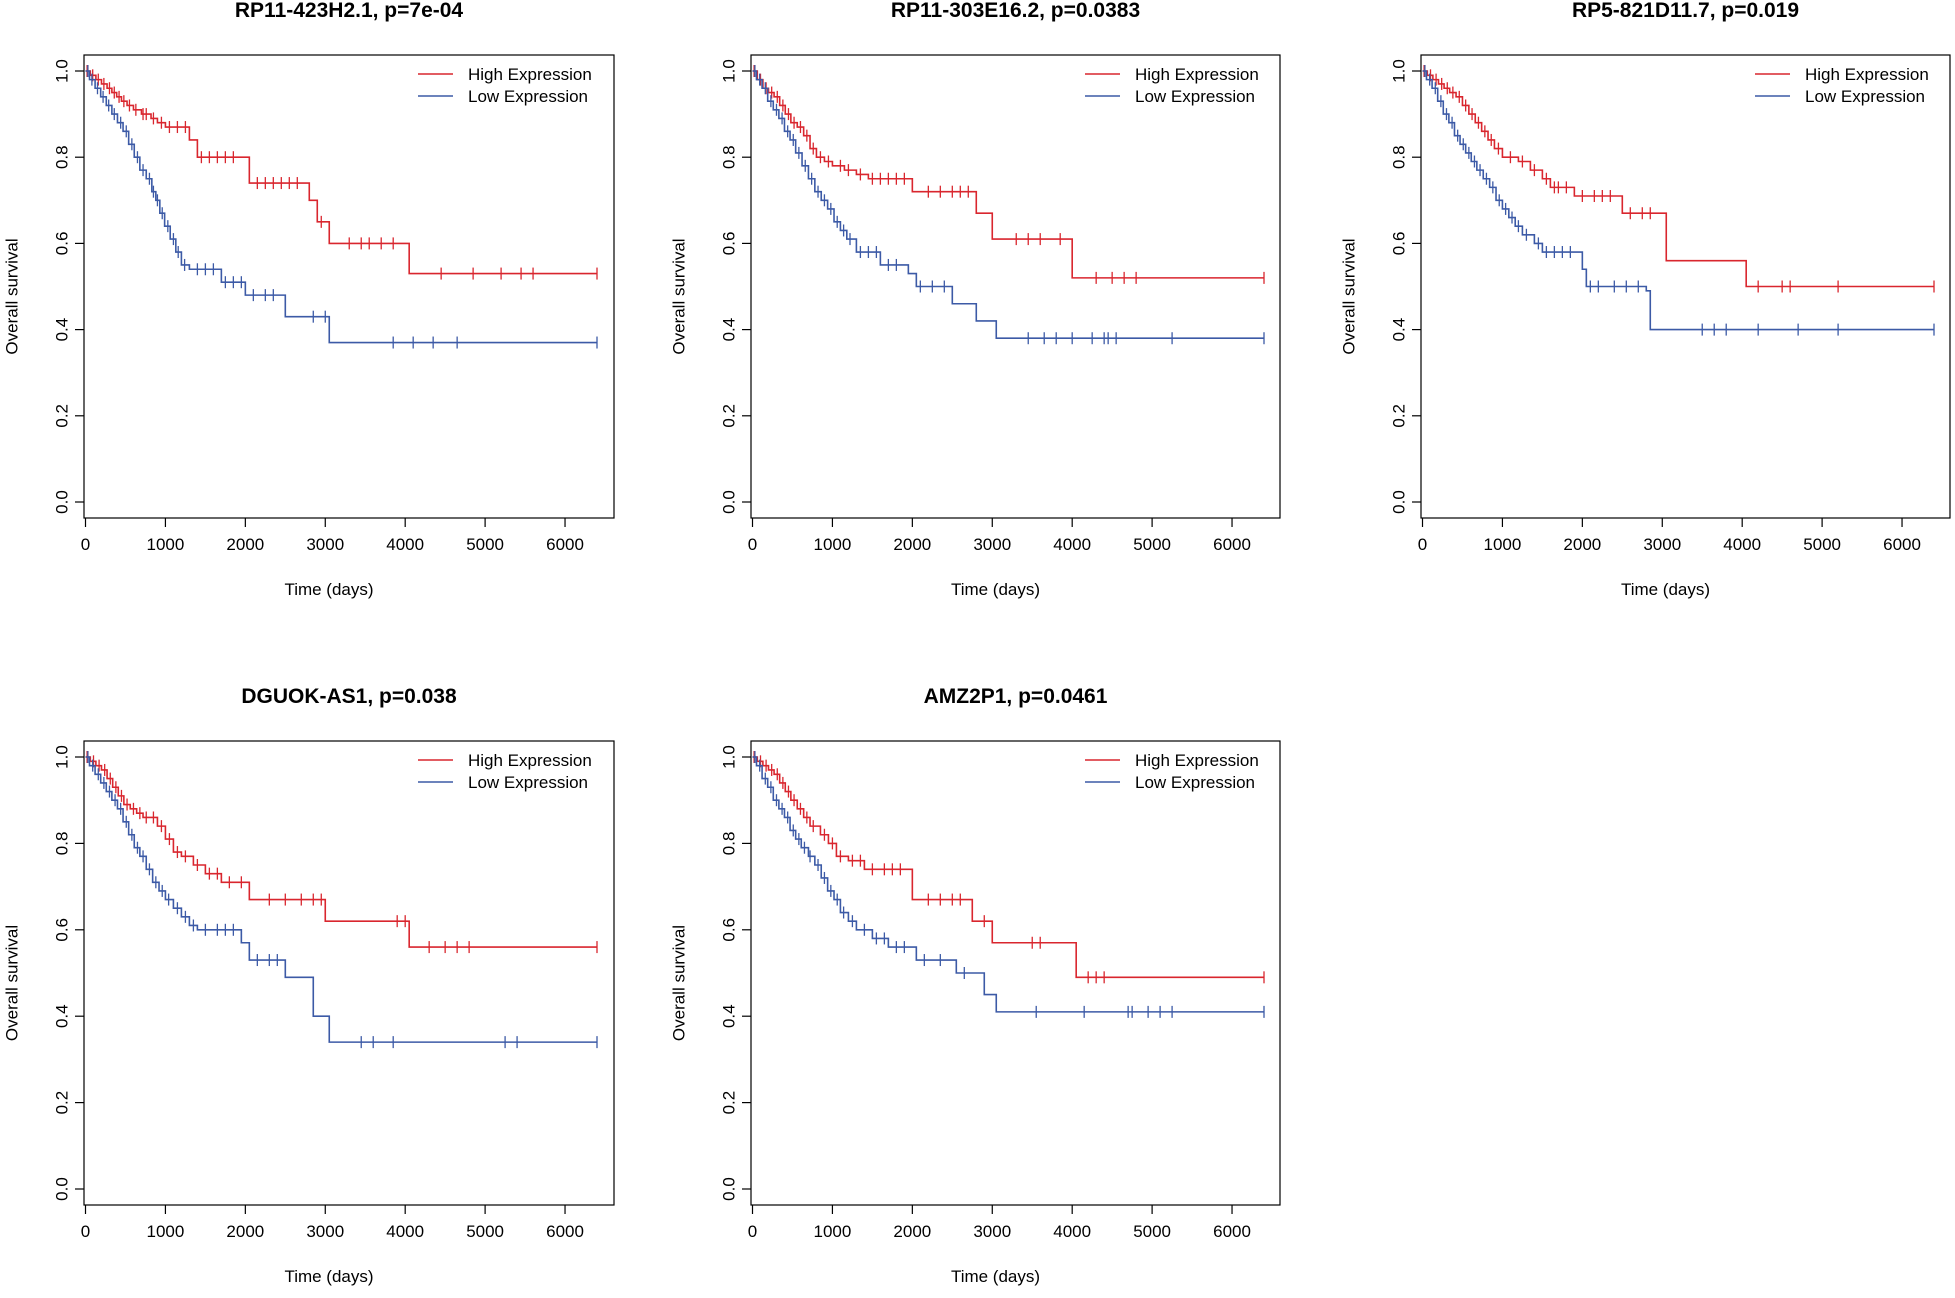 Image resolution: width=1955 pixels, height=1298 pixels. Describe the element at coordinates (1685, 11) in the screenshot. I see `panel-title: RP5-821D11.7, p=0.019` at that location.